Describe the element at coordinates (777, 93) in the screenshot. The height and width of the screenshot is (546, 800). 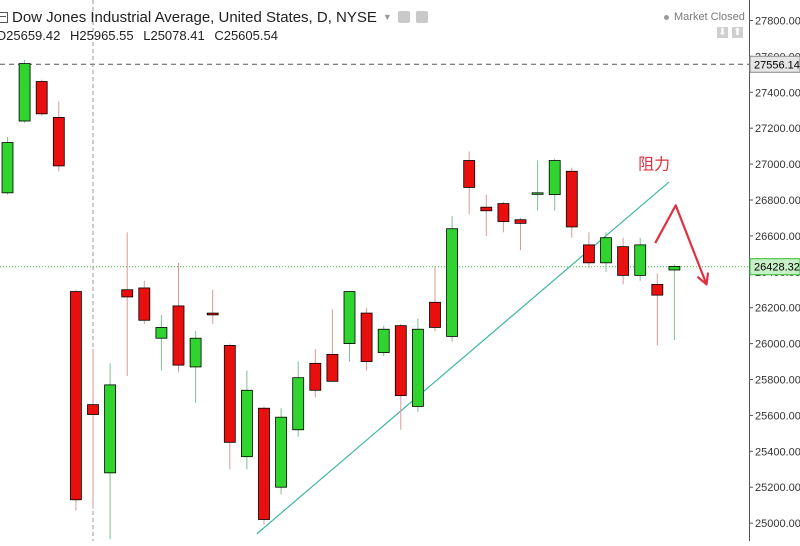
I see `y-tick-label: 27400.00` at that location.